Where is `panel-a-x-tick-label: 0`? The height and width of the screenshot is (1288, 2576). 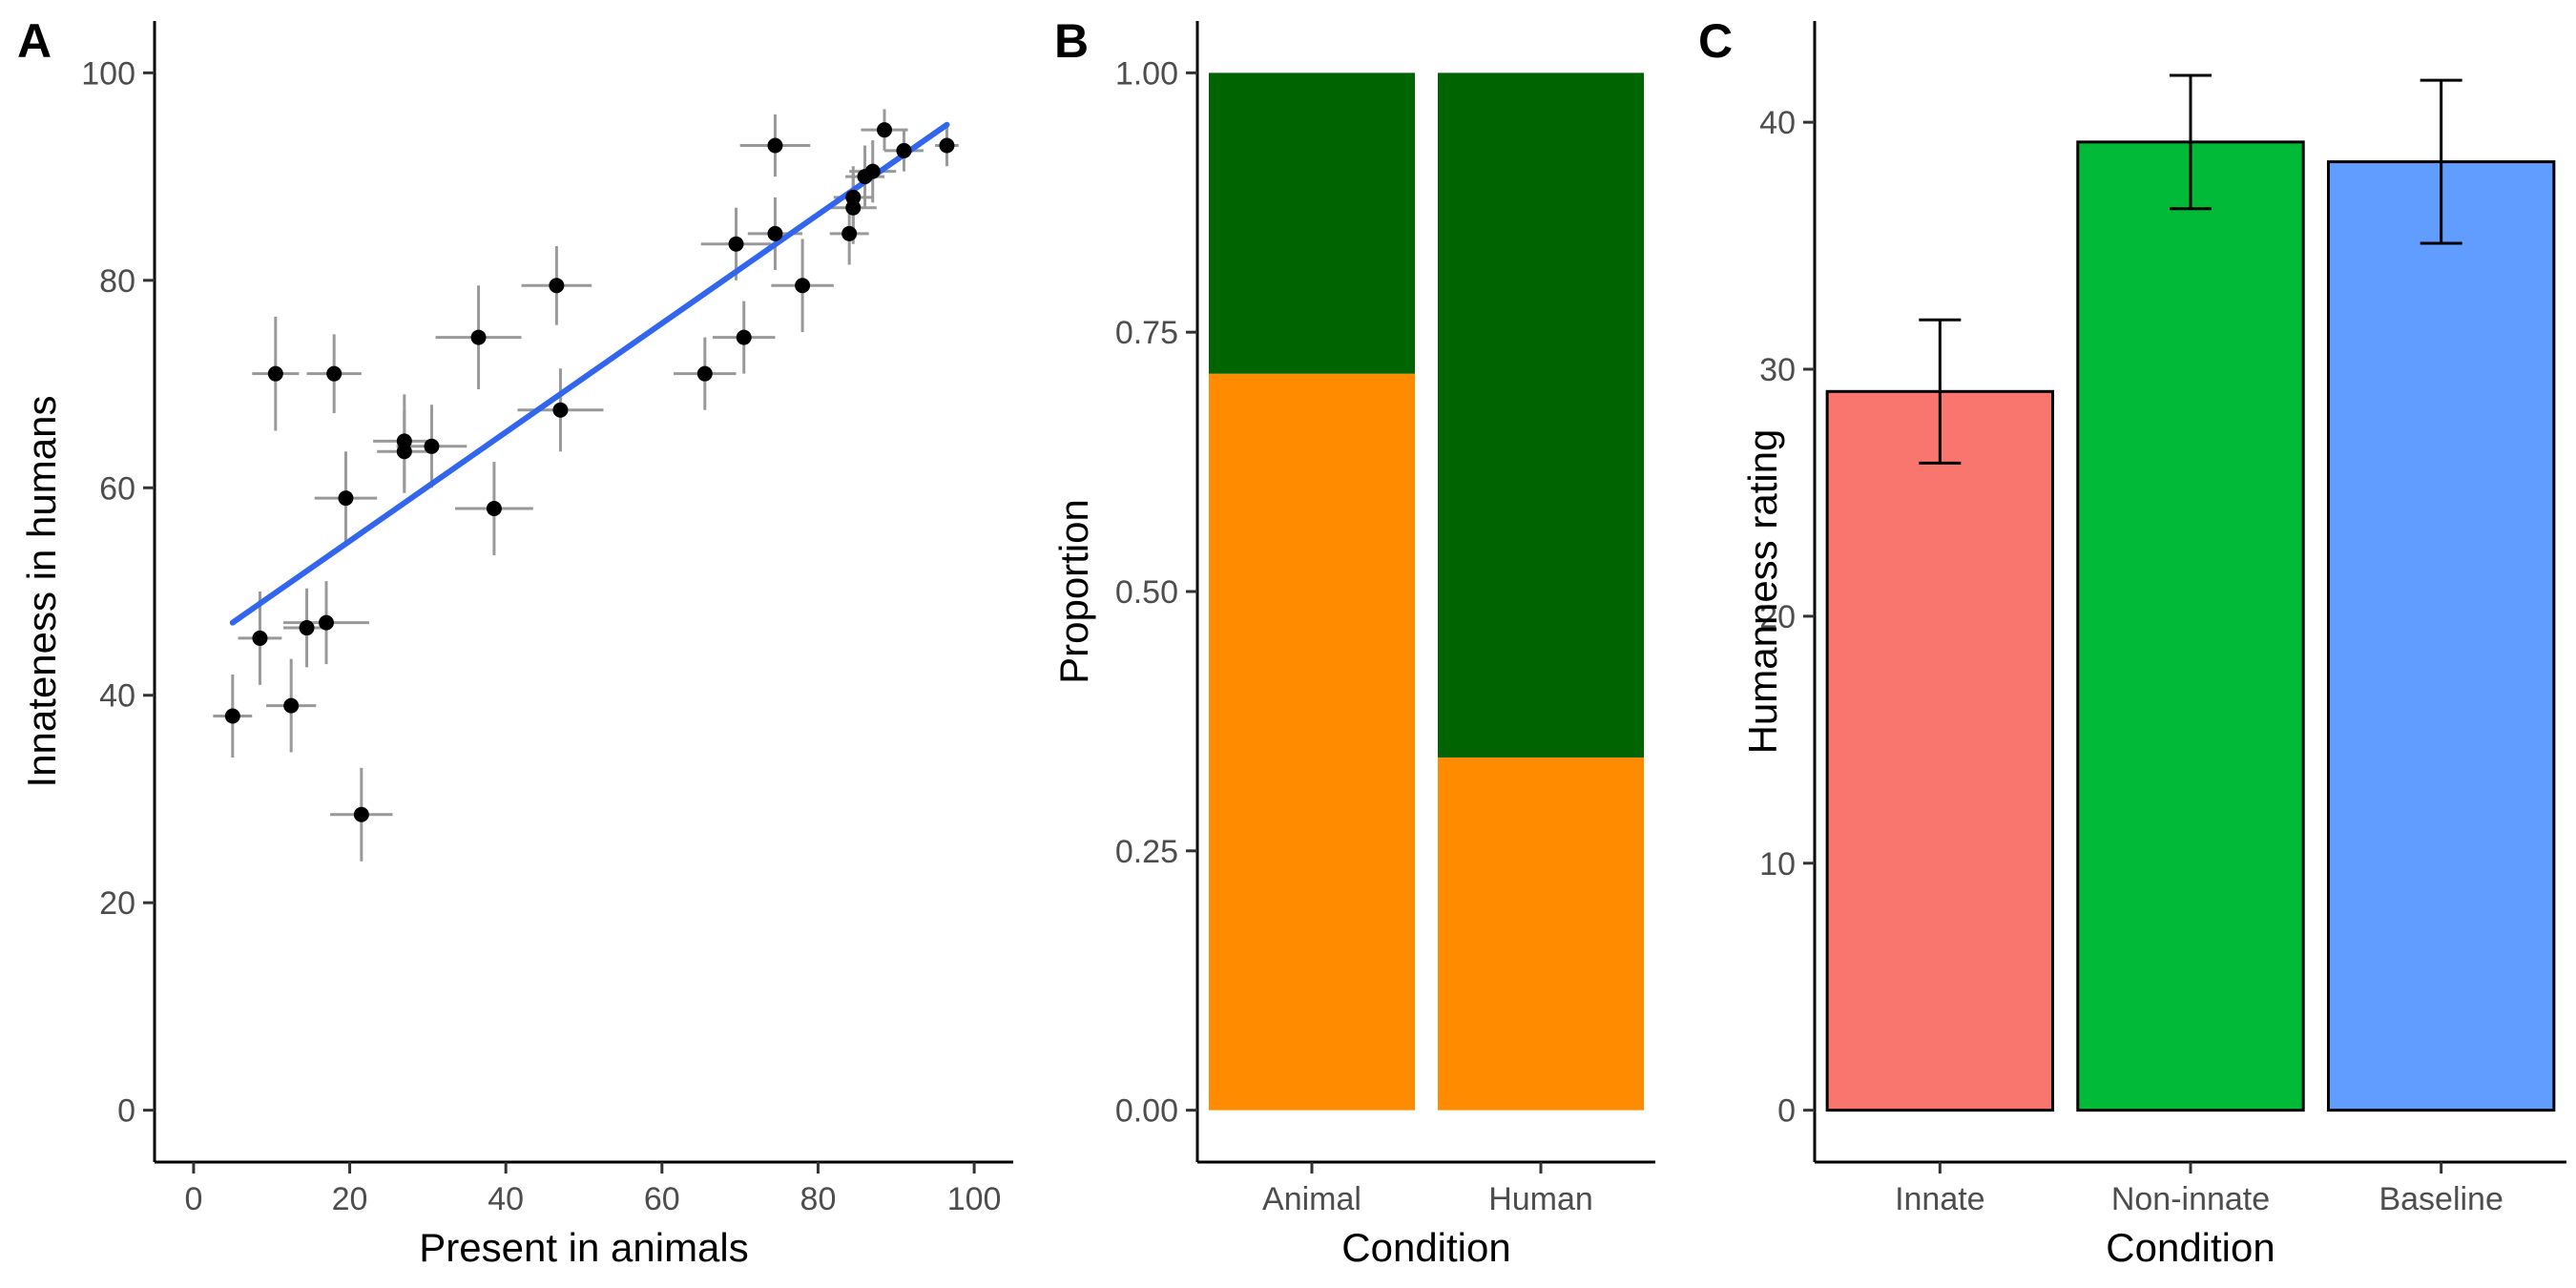
panel-a-x-tick-label: 0 is located at coordinates (193, 1199).